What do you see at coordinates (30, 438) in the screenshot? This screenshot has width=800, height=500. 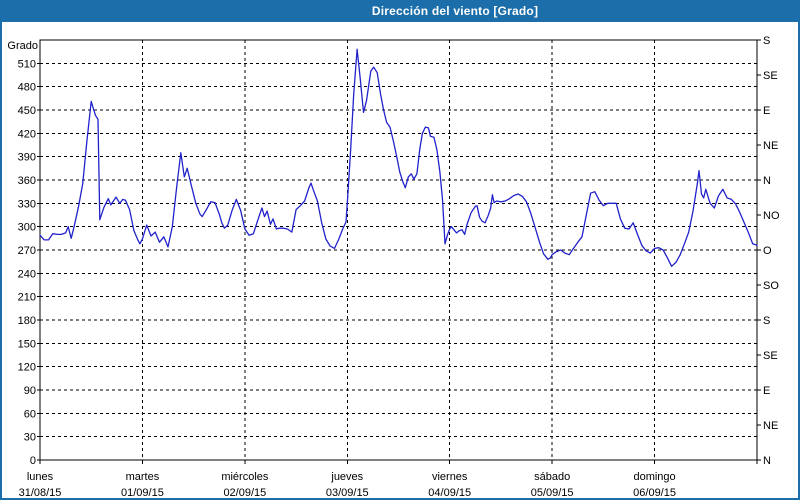 I see `y-left-tick-label: 30` at bounding box center [30, 438].